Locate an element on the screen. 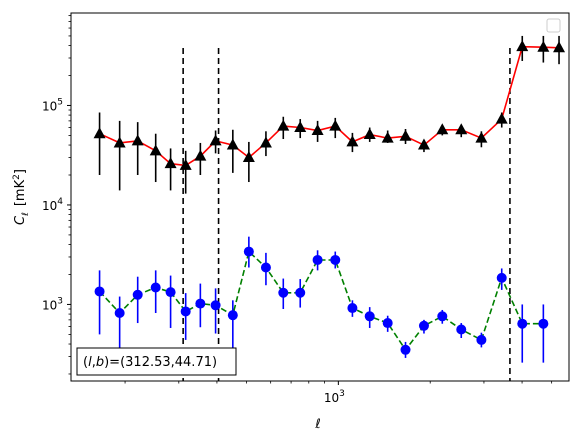  y-label-unit-exp: 2 is located at coordinates (17, 177).